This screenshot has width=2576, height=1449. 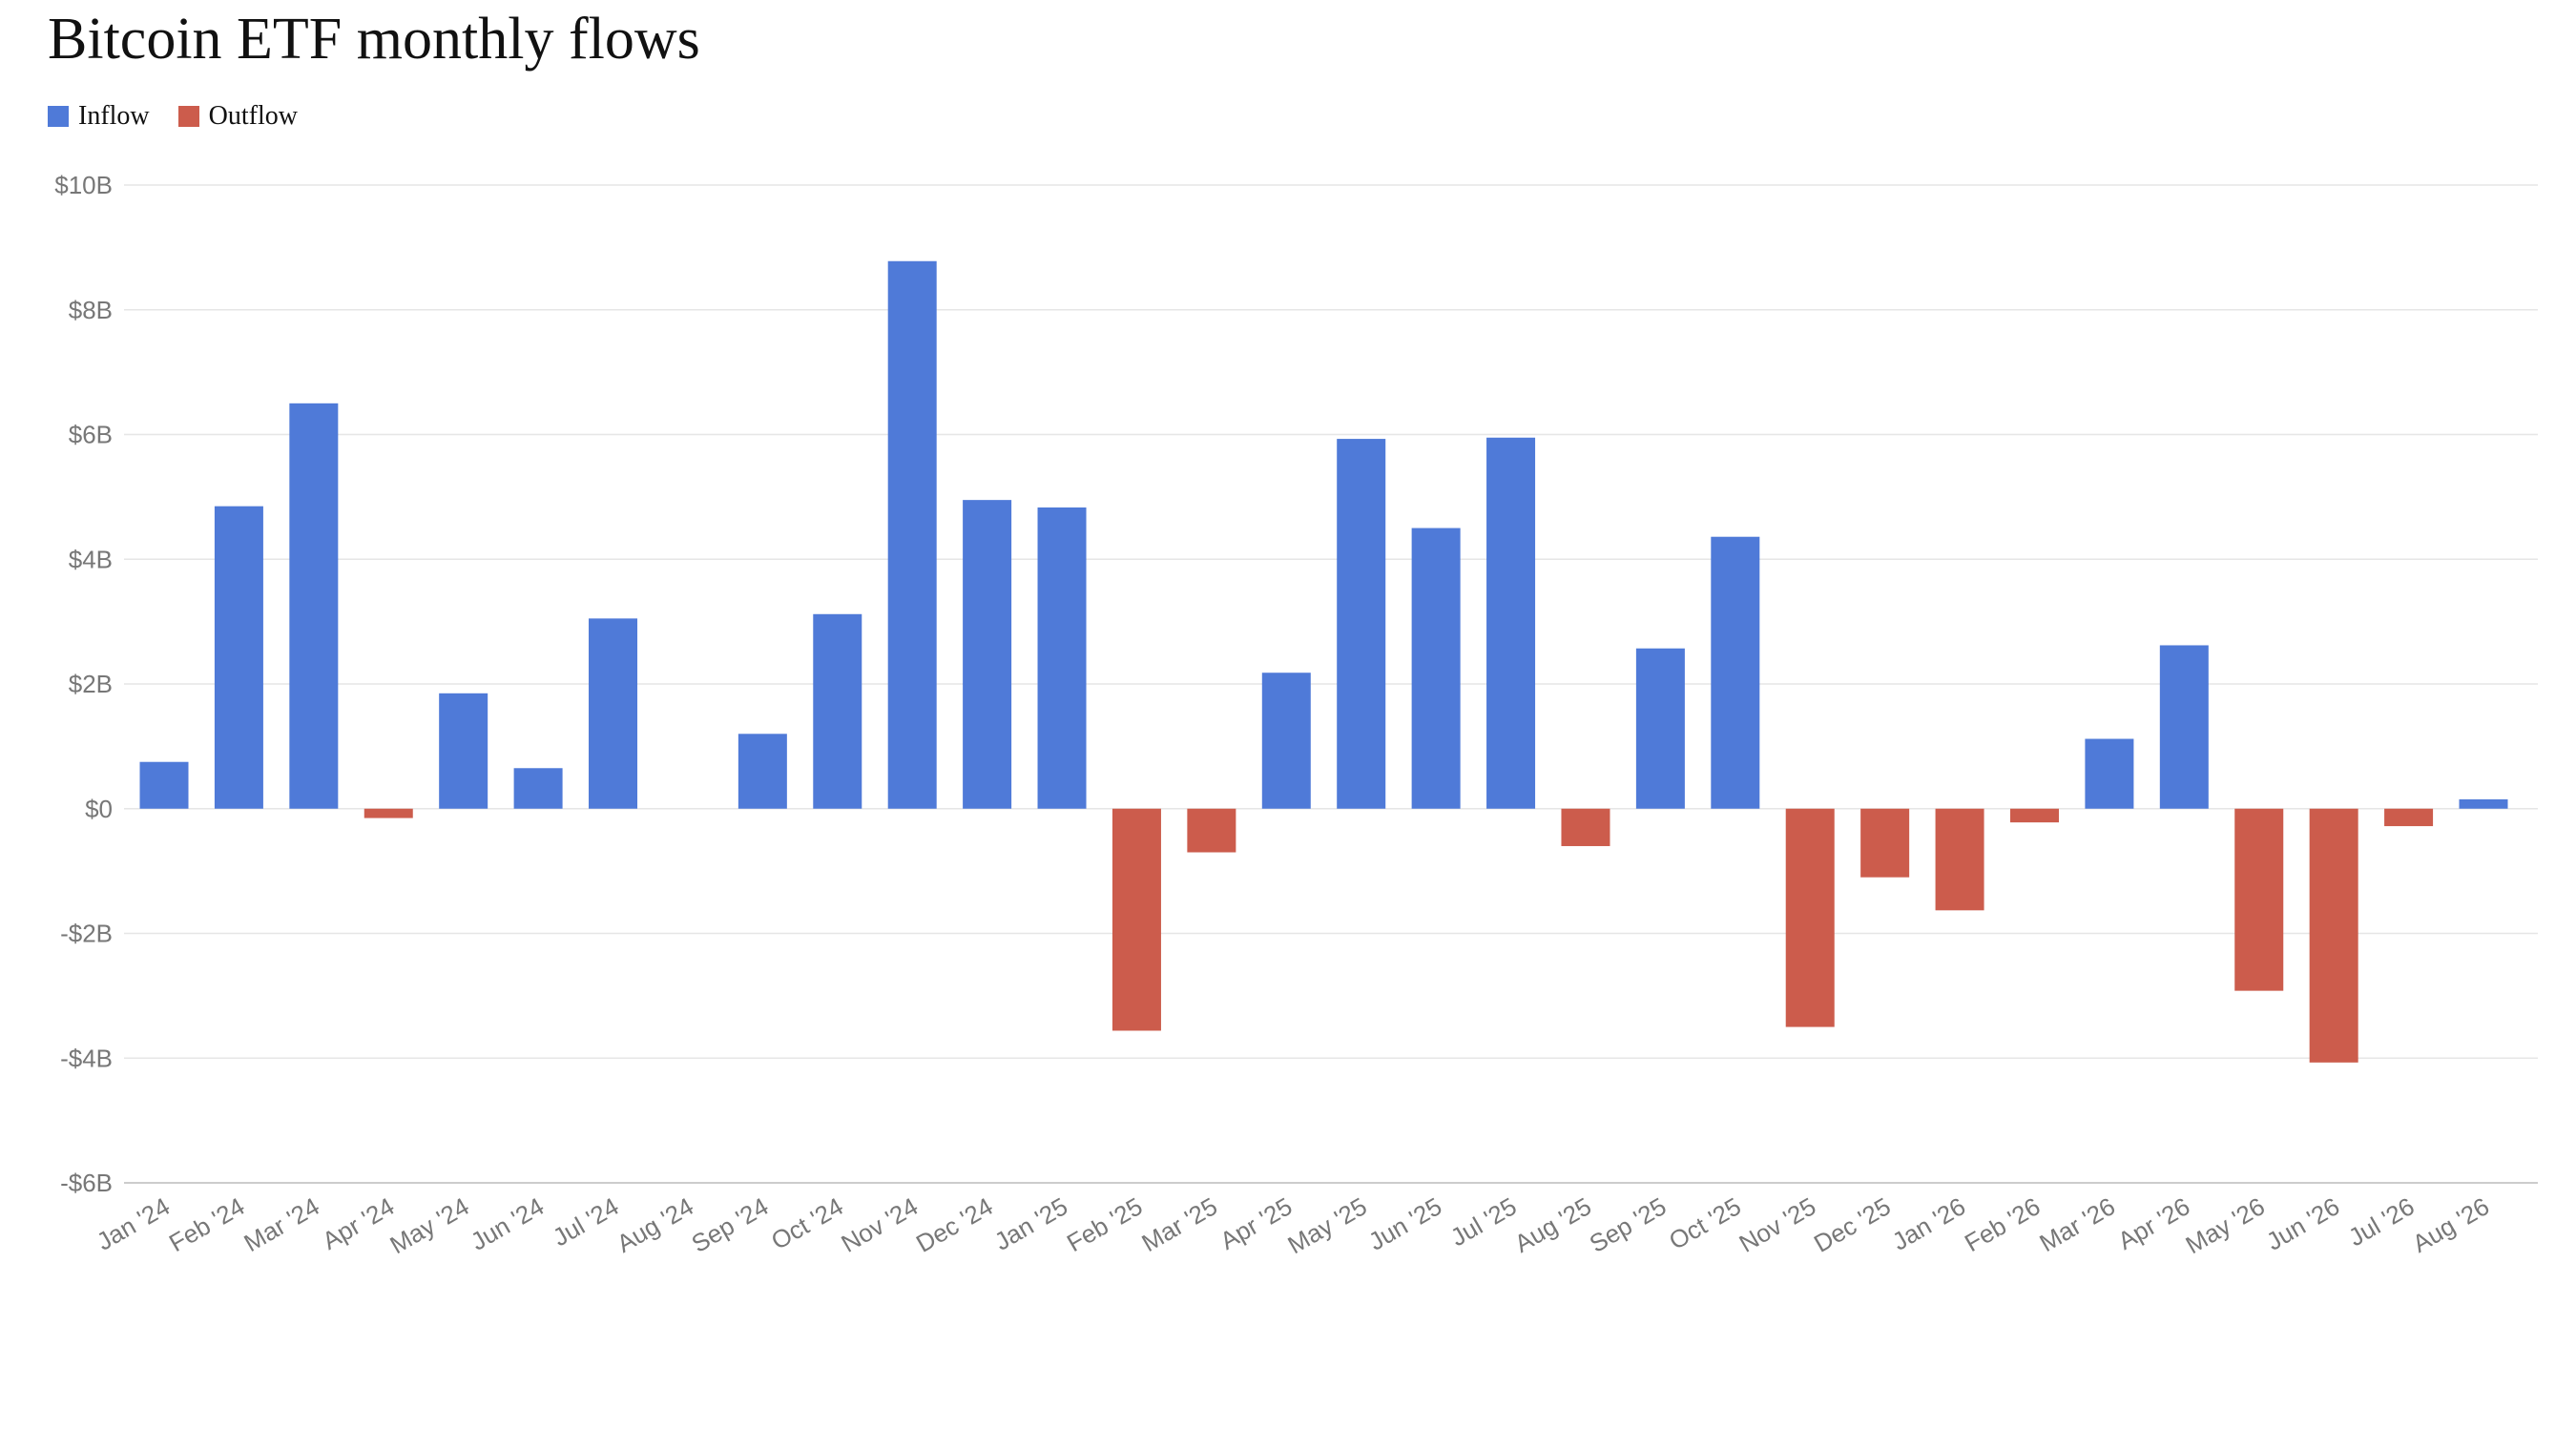 What do you see at coordinates (954, 1224) in the screenshot?
I see `x-tick-label: Dec '24` at bounding box center [954, 1224].